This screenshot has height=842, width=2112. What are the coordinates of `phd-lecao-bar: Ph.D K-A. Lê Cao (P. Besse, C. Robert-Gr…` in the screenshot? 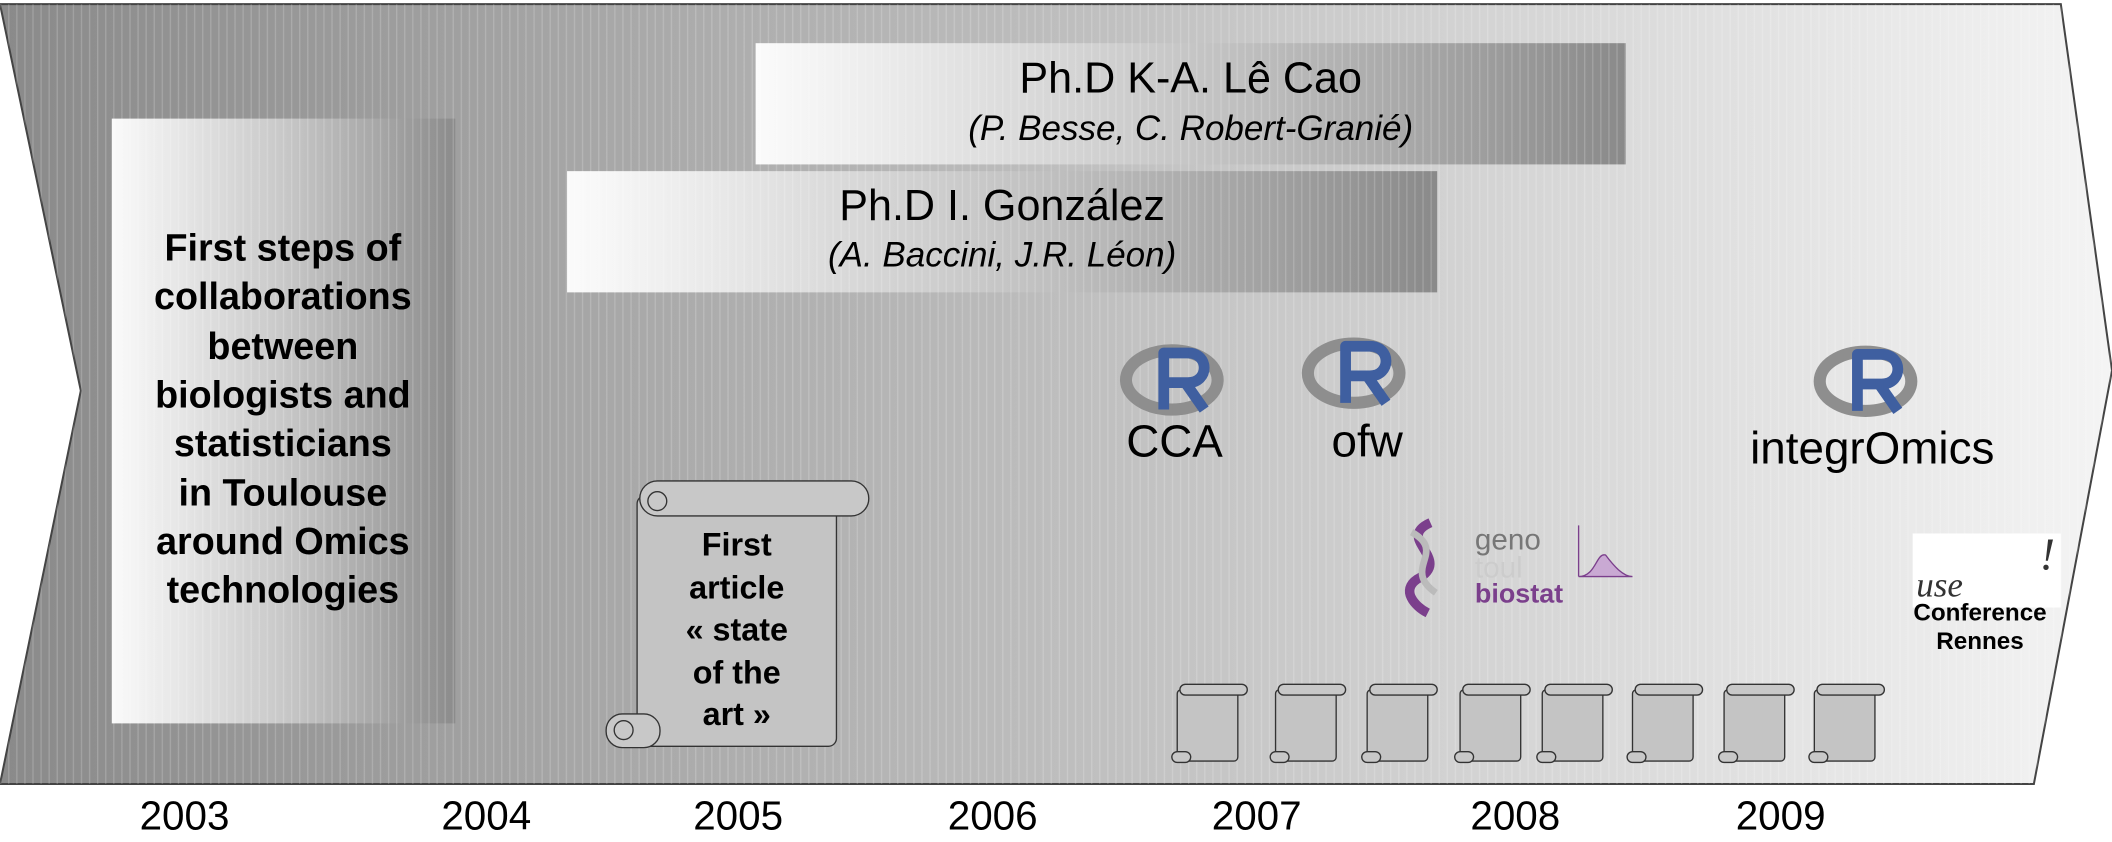 It's located at (1190, 104).